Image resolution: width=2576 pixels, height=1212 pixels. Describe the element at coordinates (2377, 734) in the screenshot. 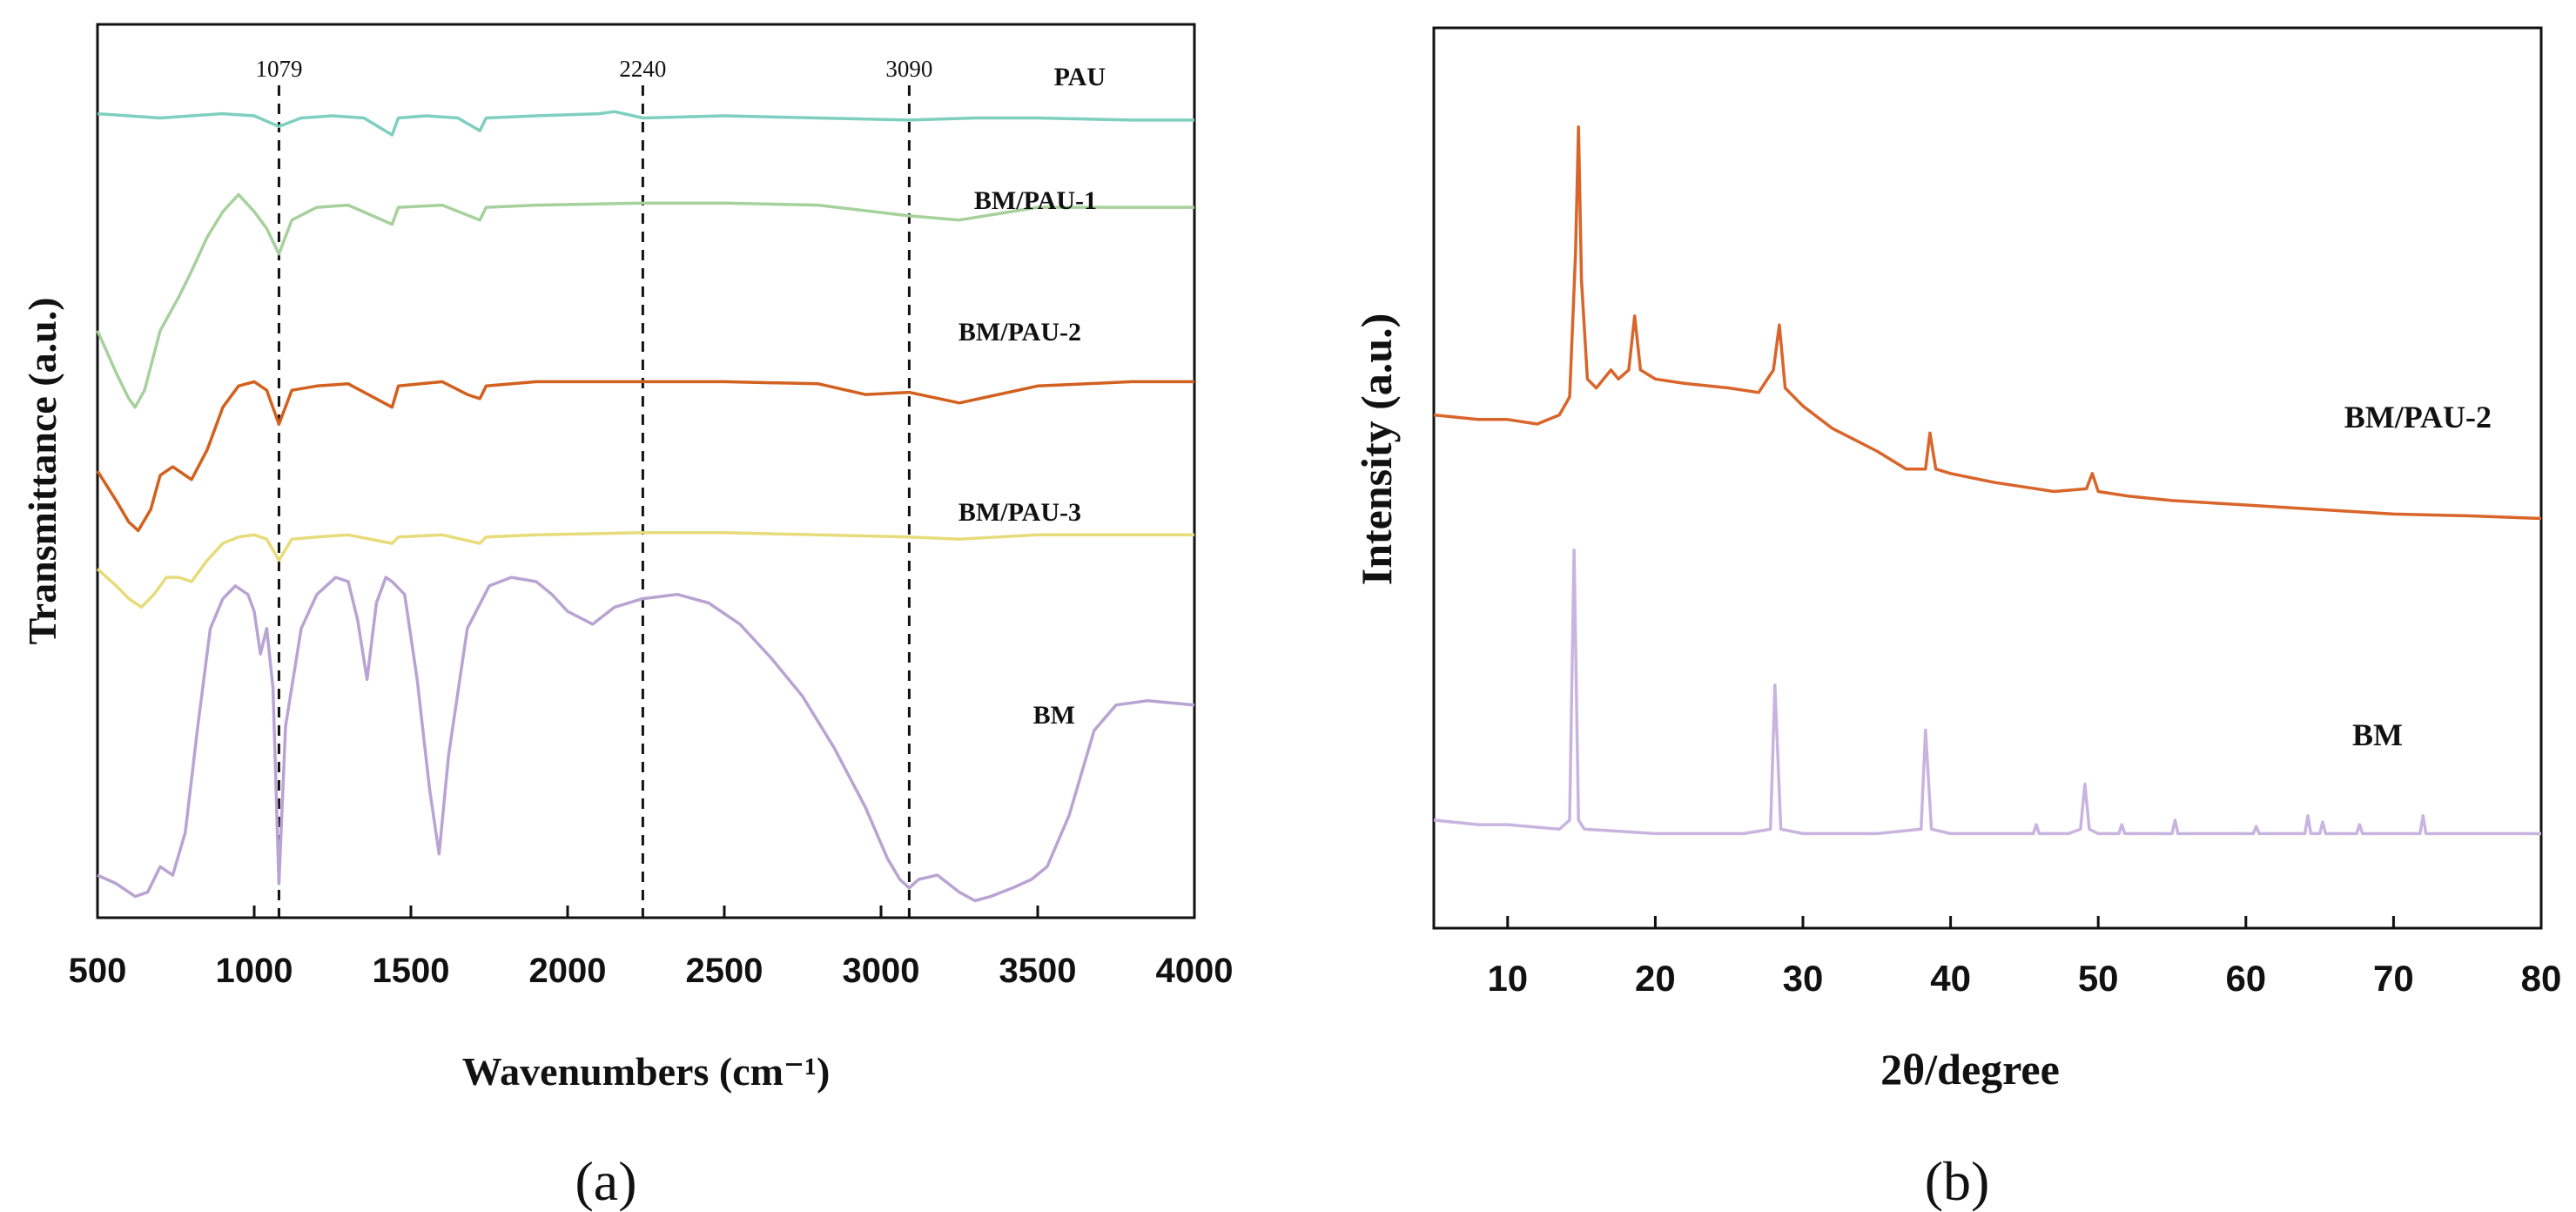

I see `panel-b-series-label-bm: BM` at that location.